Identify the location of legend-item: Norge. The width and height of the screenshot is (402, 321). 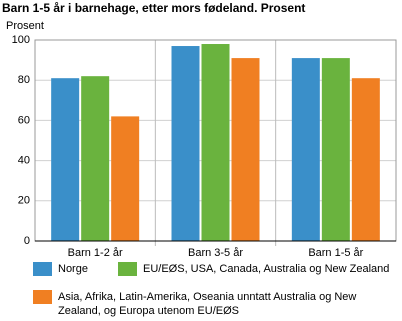
(60, 269).